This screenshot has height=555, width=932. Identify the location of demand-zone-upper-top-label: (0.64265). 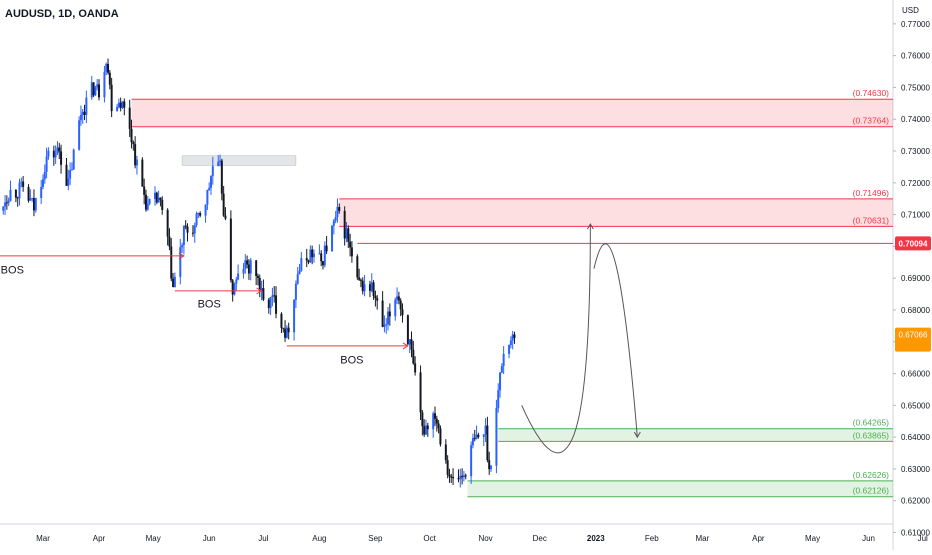
(871, 423).